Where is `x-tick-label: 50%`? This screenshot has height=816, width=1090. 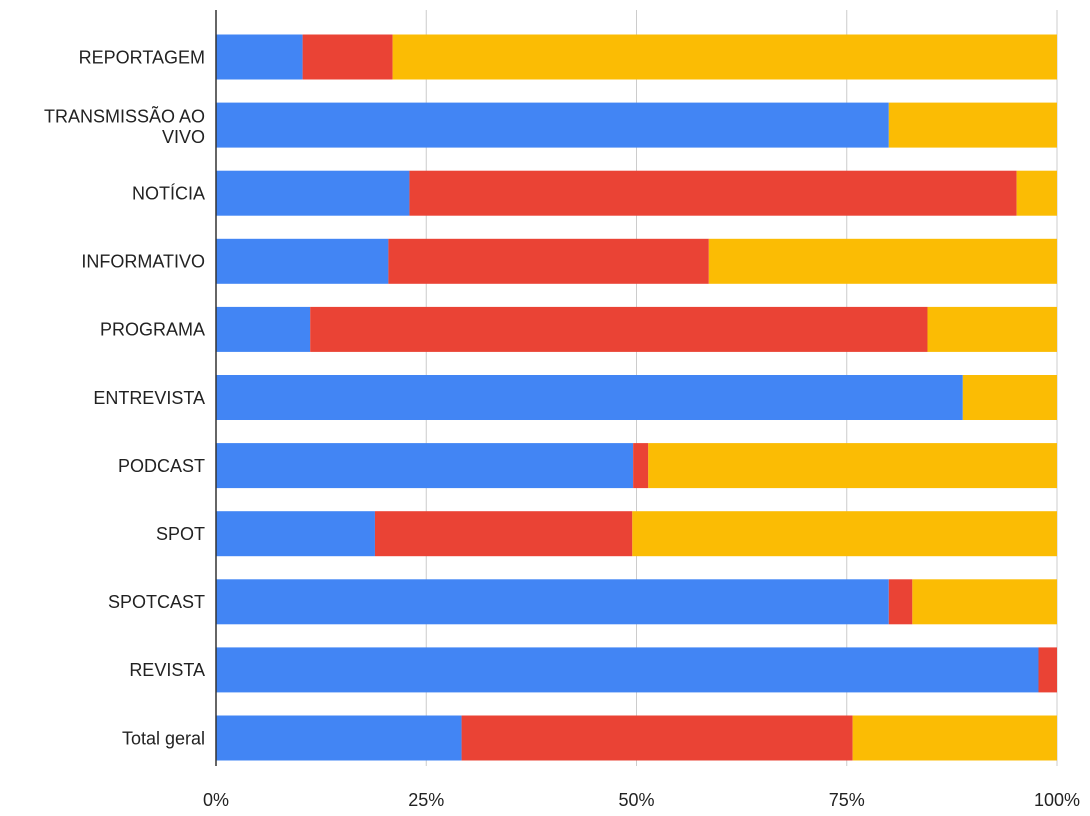 x-tick-label: 50% is located at coordinates (636, 800).